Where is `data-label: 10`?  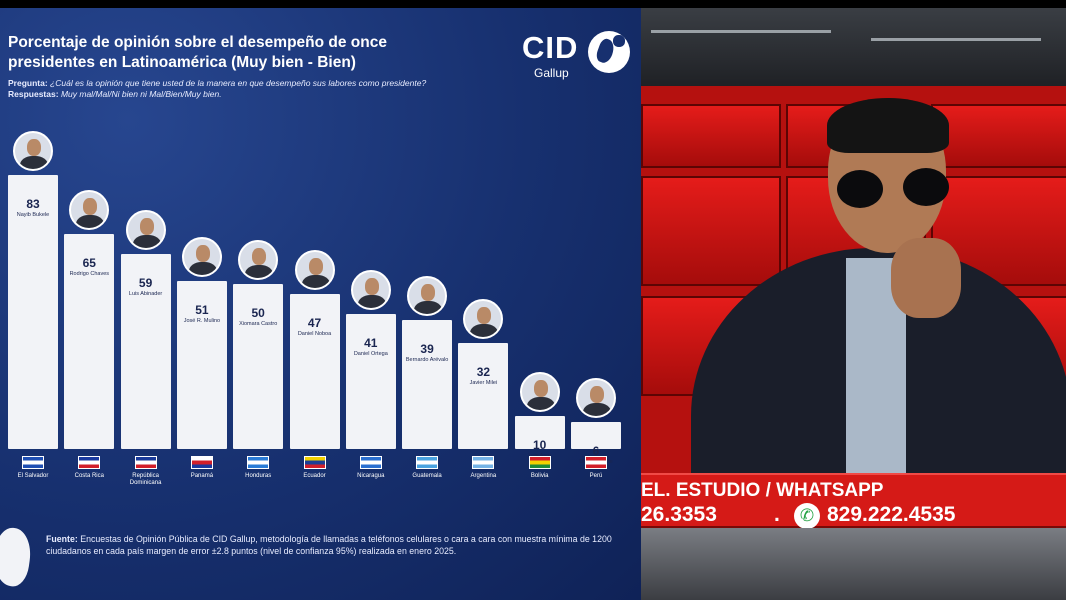
data-label: 10 is located at coordinates (540, 444).